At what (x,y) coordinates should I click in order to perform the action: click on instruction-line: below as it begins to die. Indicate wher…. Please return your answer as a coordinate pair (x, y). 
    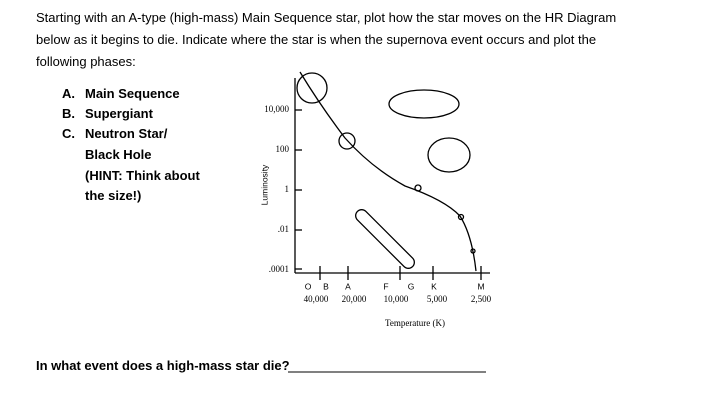
    Looking at the image, I should click on (316, 39).